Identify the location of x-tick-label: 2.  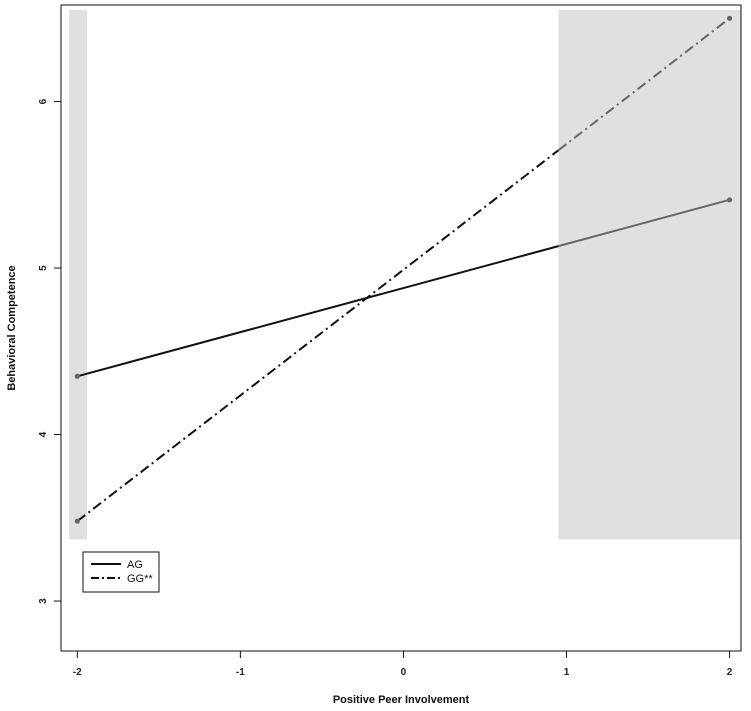
(730, 672).